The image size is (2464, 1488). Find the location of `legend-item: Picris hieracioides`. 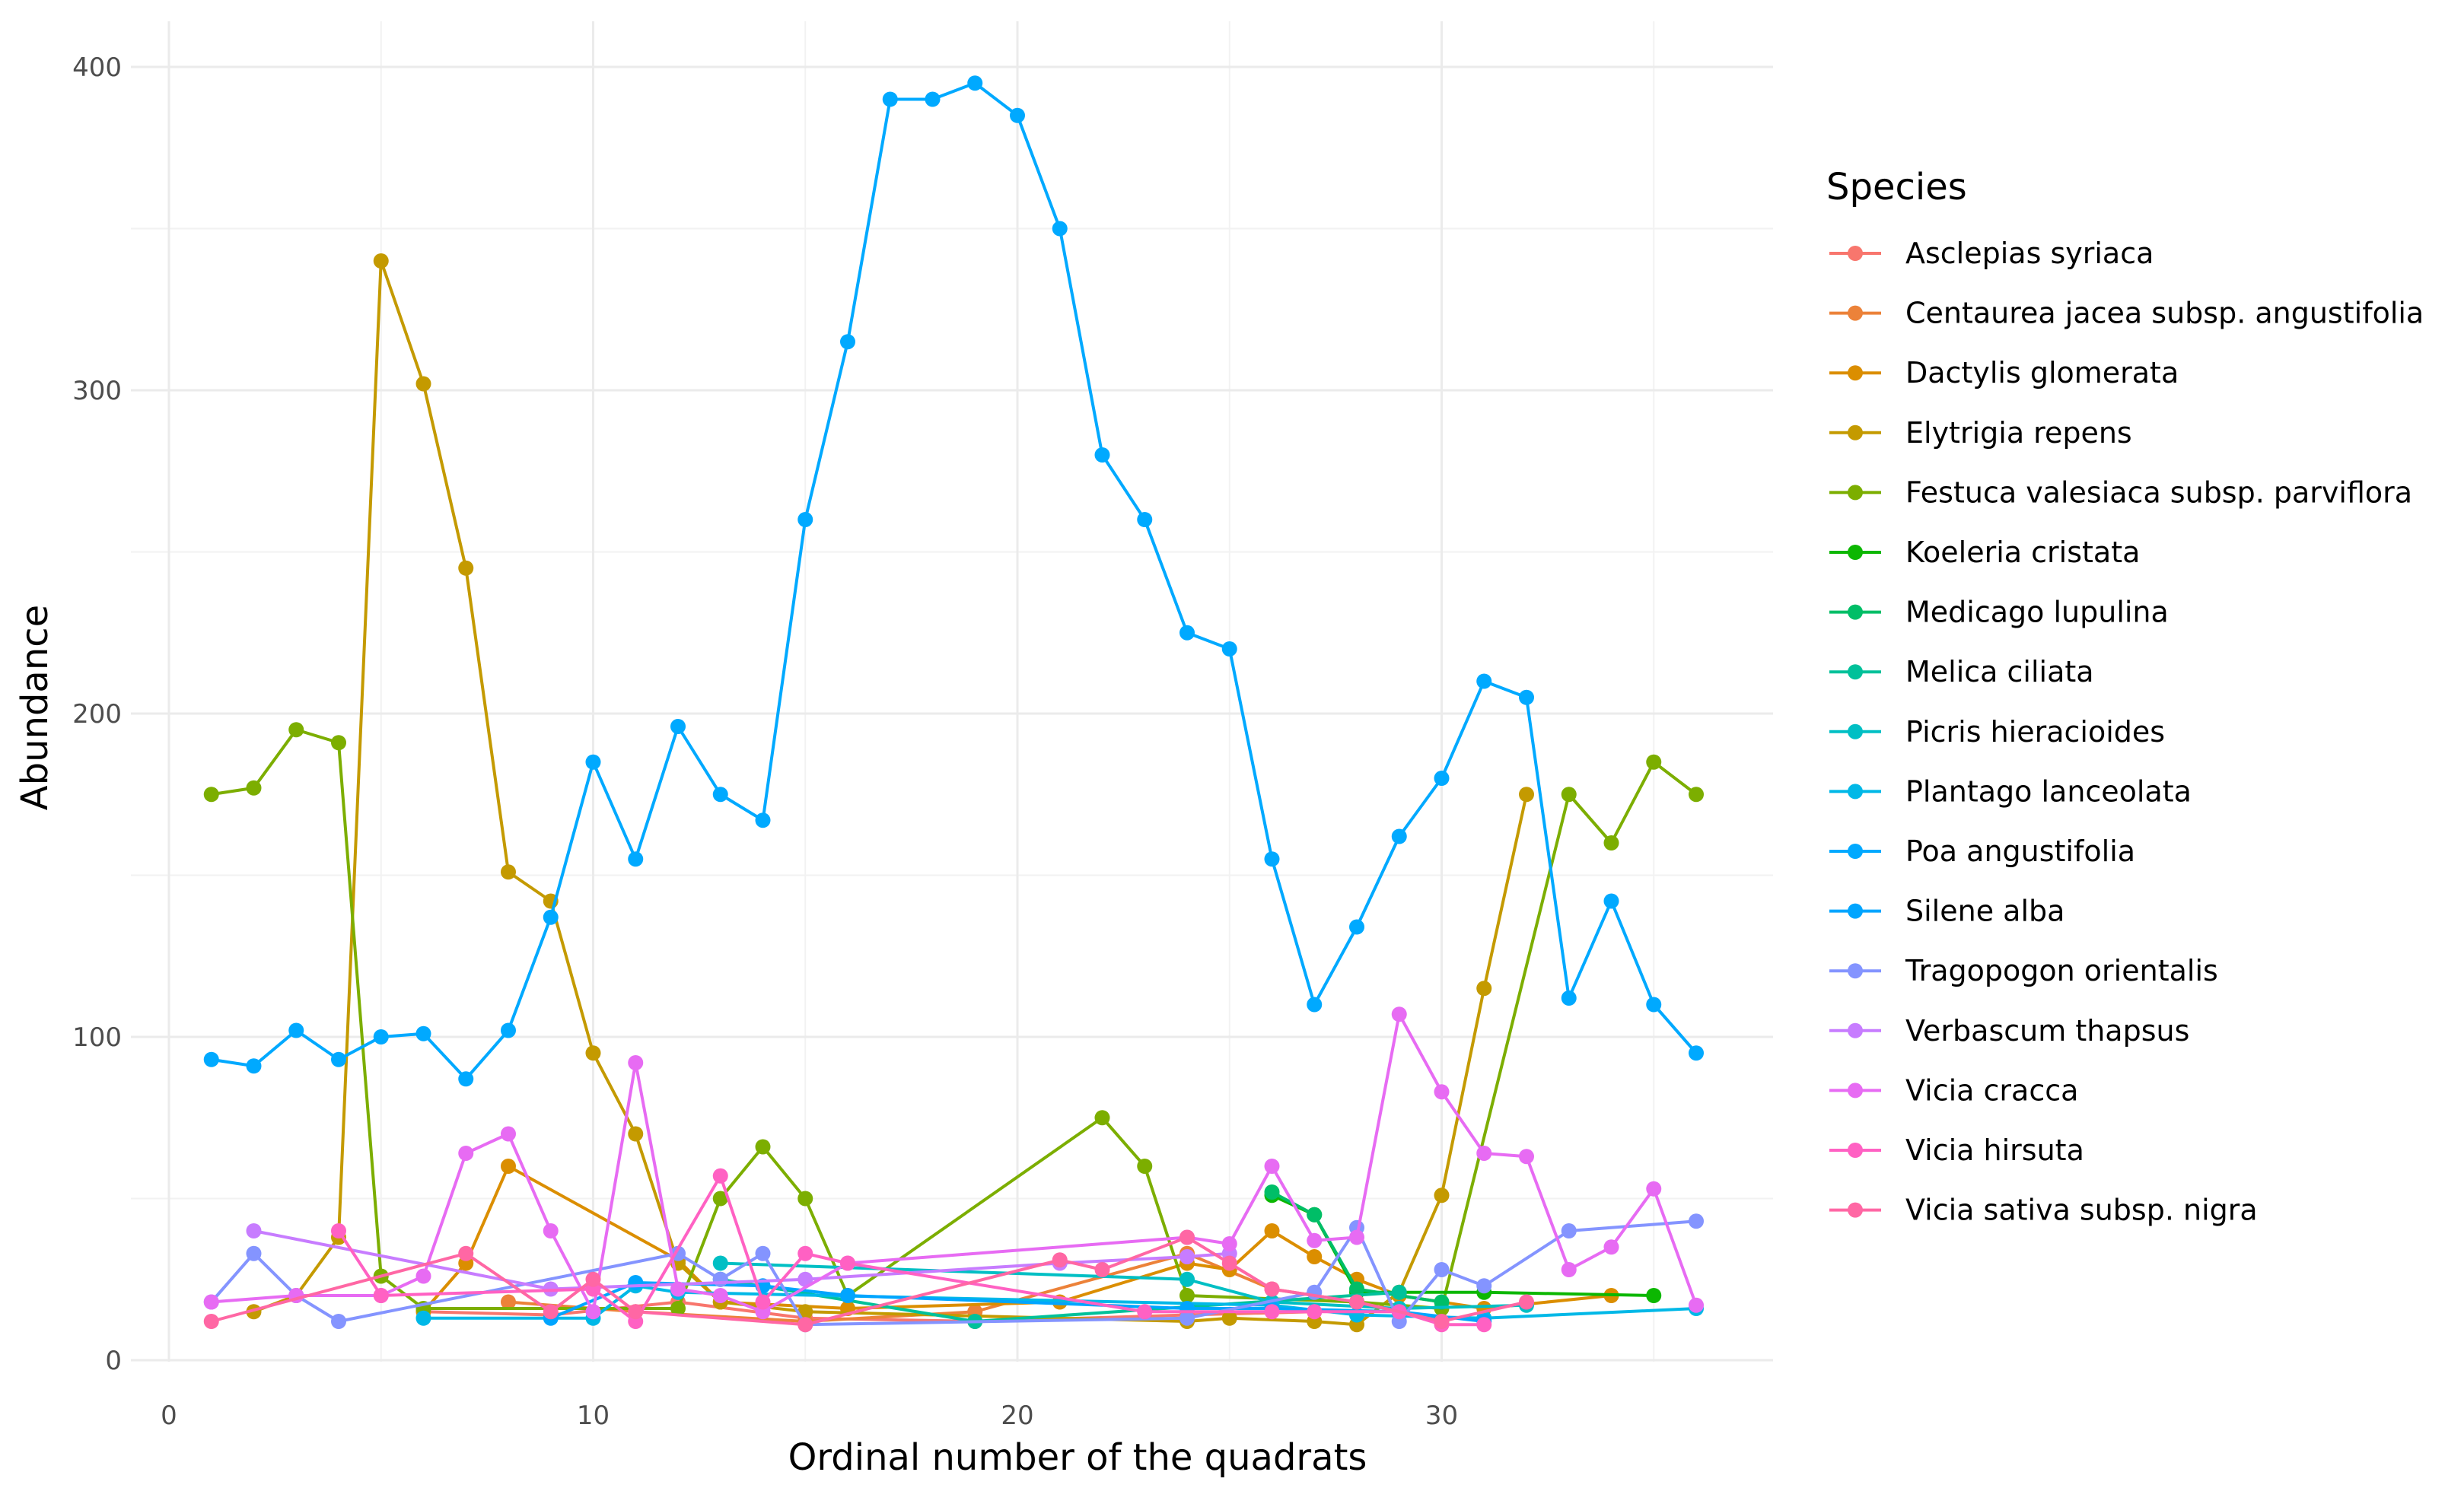

legend-item: Picris hieracioides is located at coordinates (1997, 732).